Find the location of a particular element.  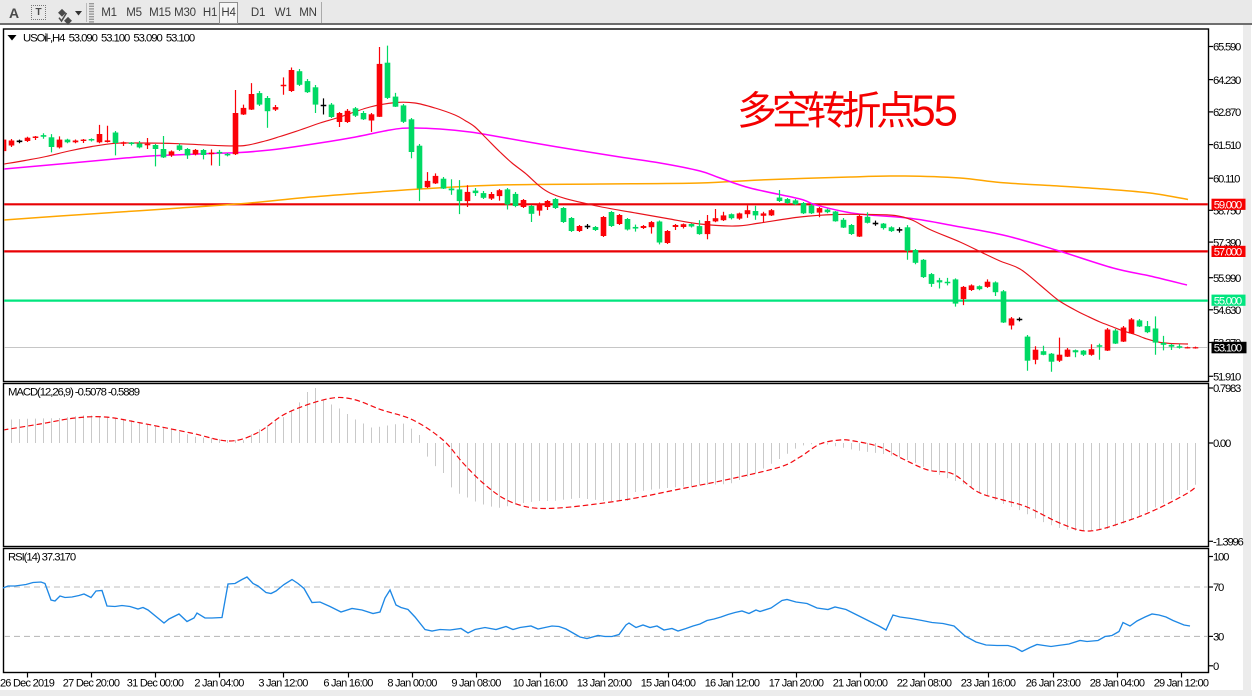

svg-text: 27 Dec 20:00 is located at coordinates (91, 684).